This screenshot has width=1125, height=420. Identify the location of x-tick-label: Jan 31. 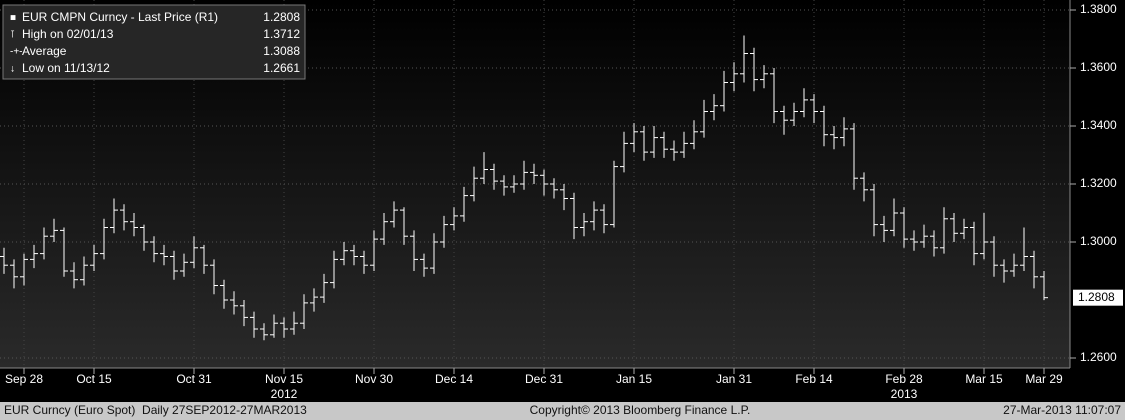
(734, 379).